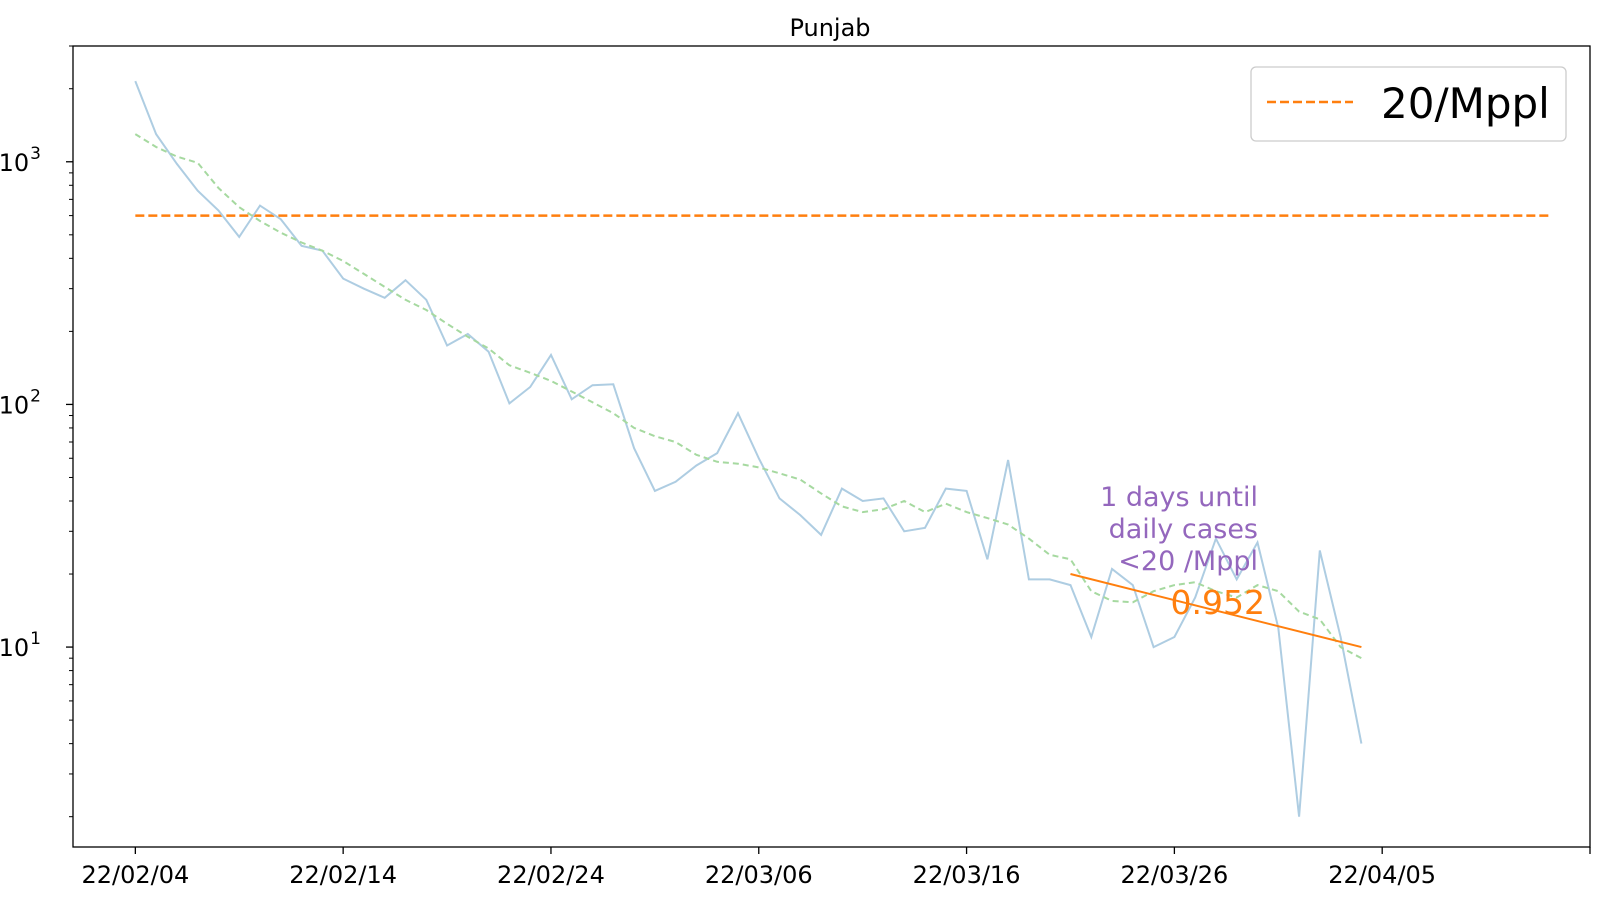  What do you see at coordinates (1465, 103) in the screenshot?
I see `legend-threshold-label: 20/Mppl` at bounding box center [1465, 103].